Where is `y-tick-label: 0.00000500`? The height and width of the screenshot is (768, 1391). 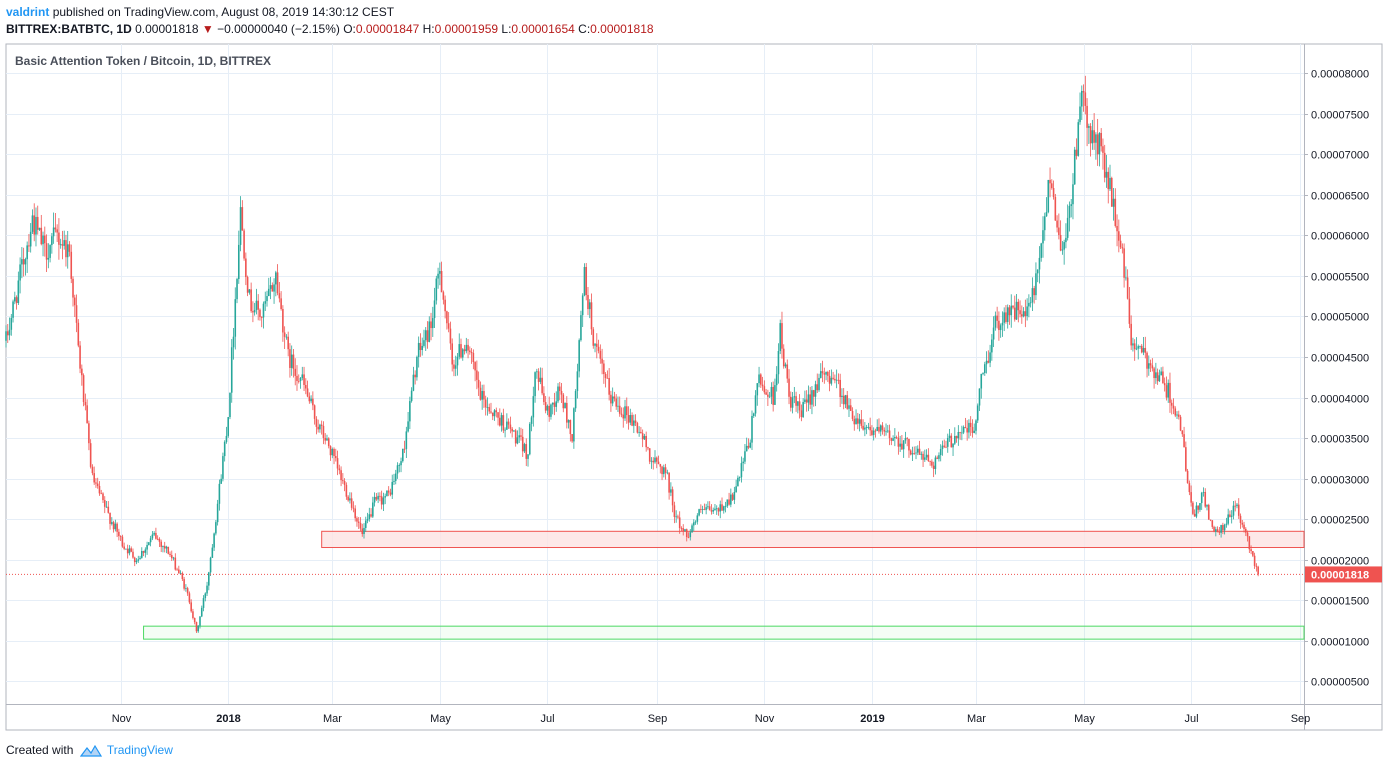 y-tick-label: 0.00000500 is located at coordinates (1340, 683).